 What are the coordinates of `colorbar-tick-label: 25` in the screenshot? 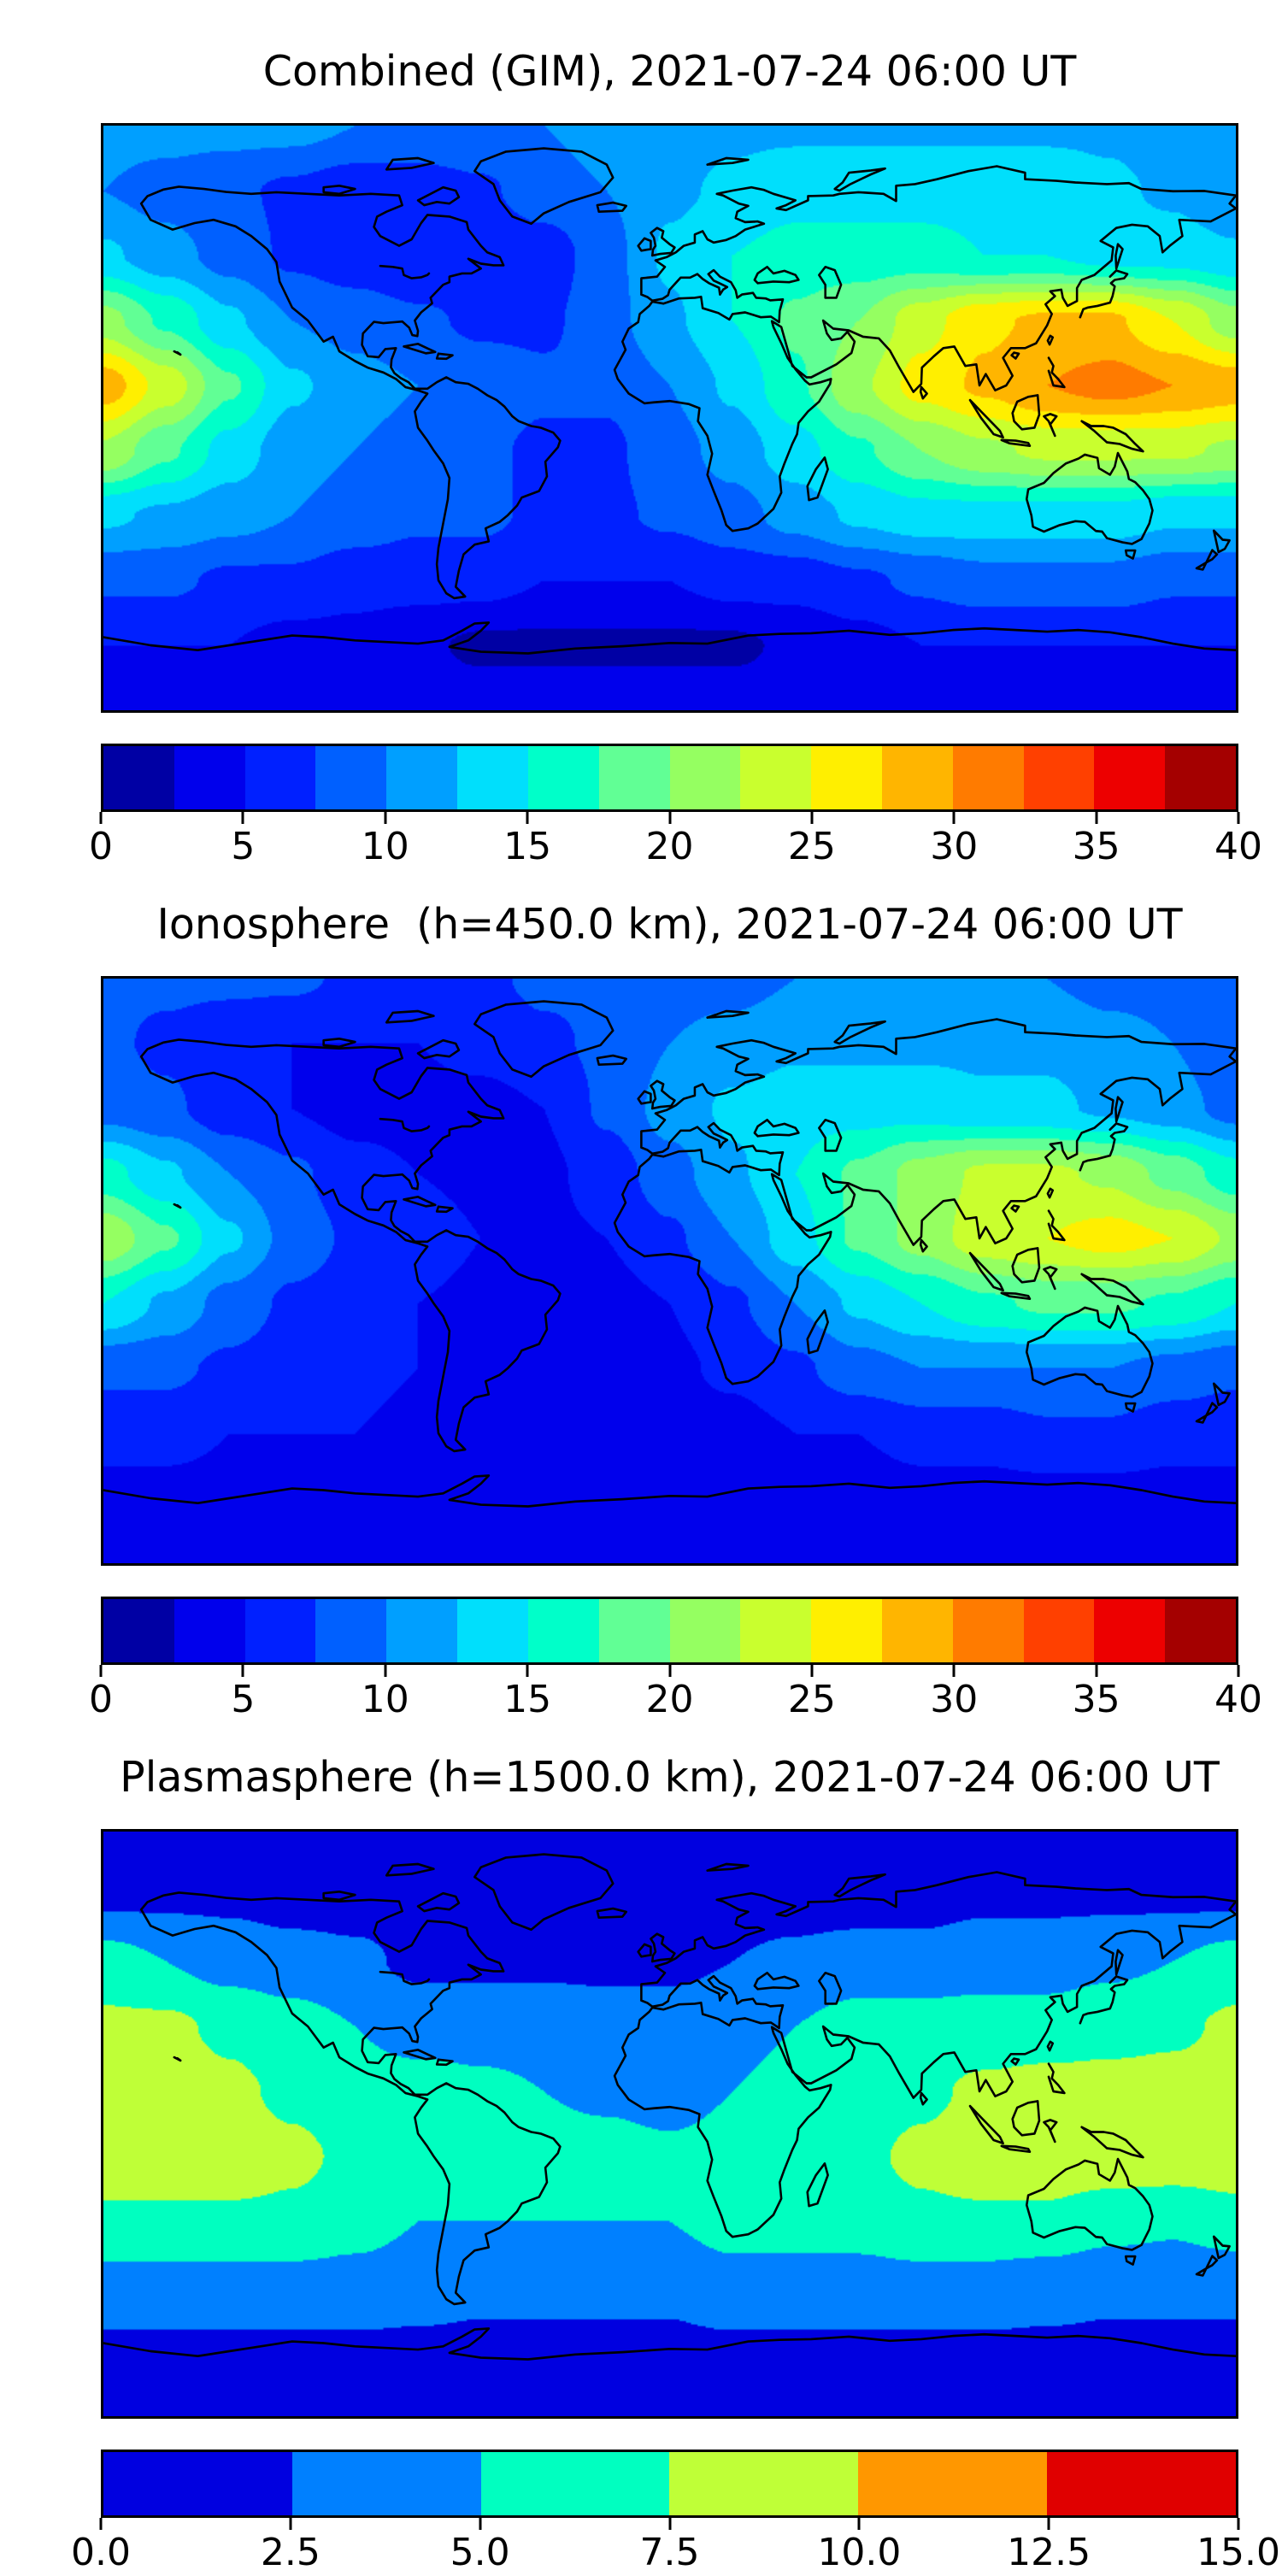 It's located at (811, 1699).